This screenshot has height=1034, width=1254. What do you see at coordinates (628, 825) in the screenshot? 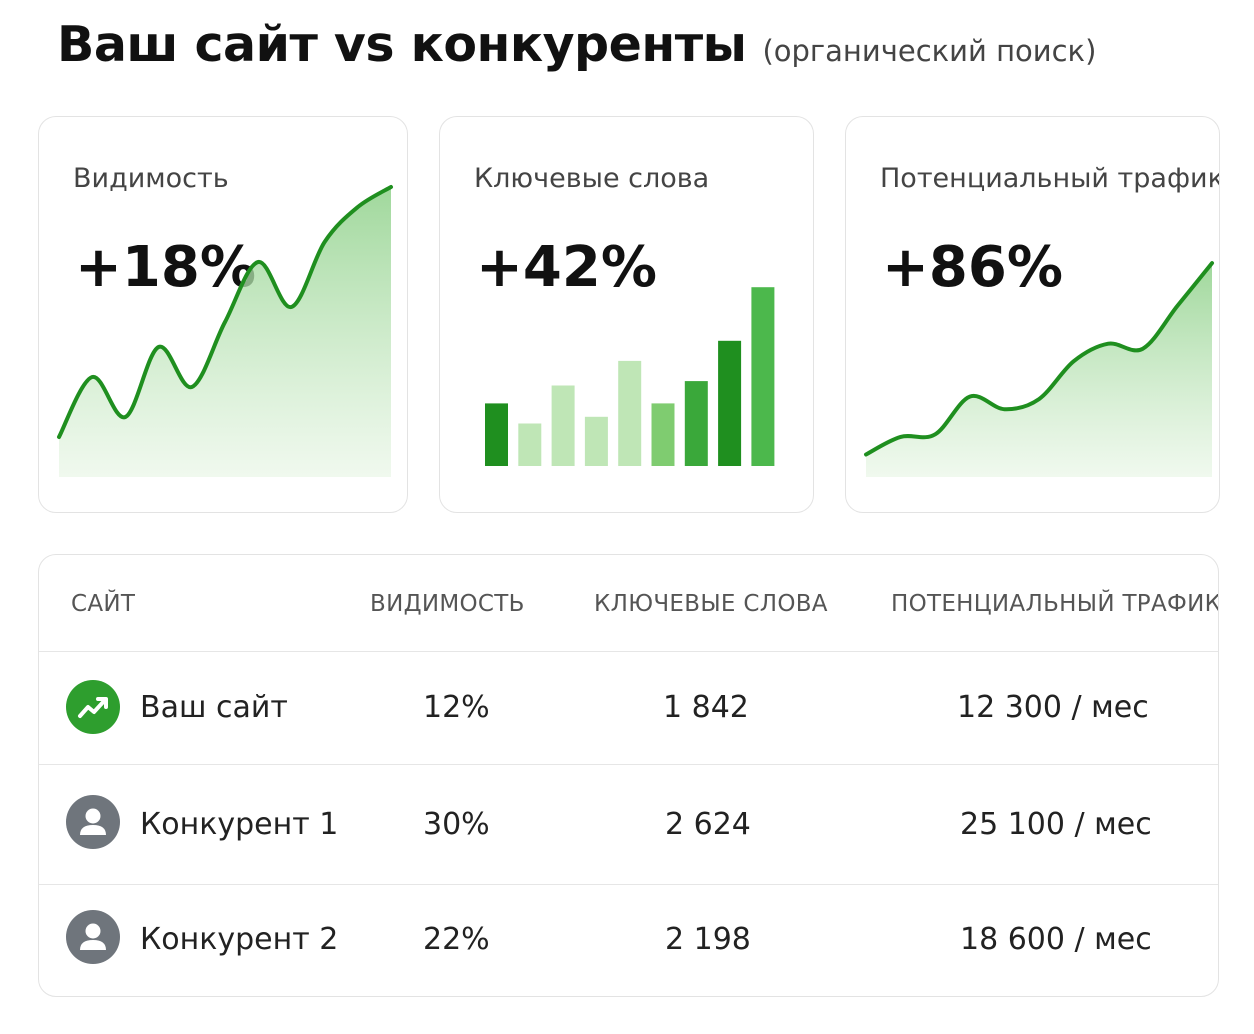
I see `table-row: Конкурент 1 30% 2 624 25 100 / мес` at bounding box center [628, 825].